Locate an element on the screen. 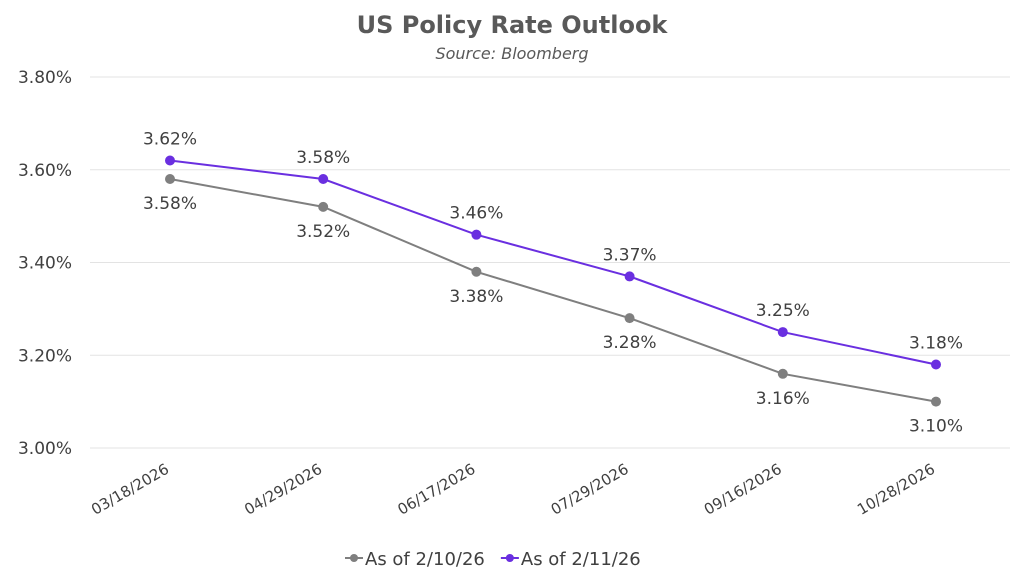 The width and height of the screenshot is (1024, 576). y-tick-label: 3.40% is located at coordinates (45, 264).